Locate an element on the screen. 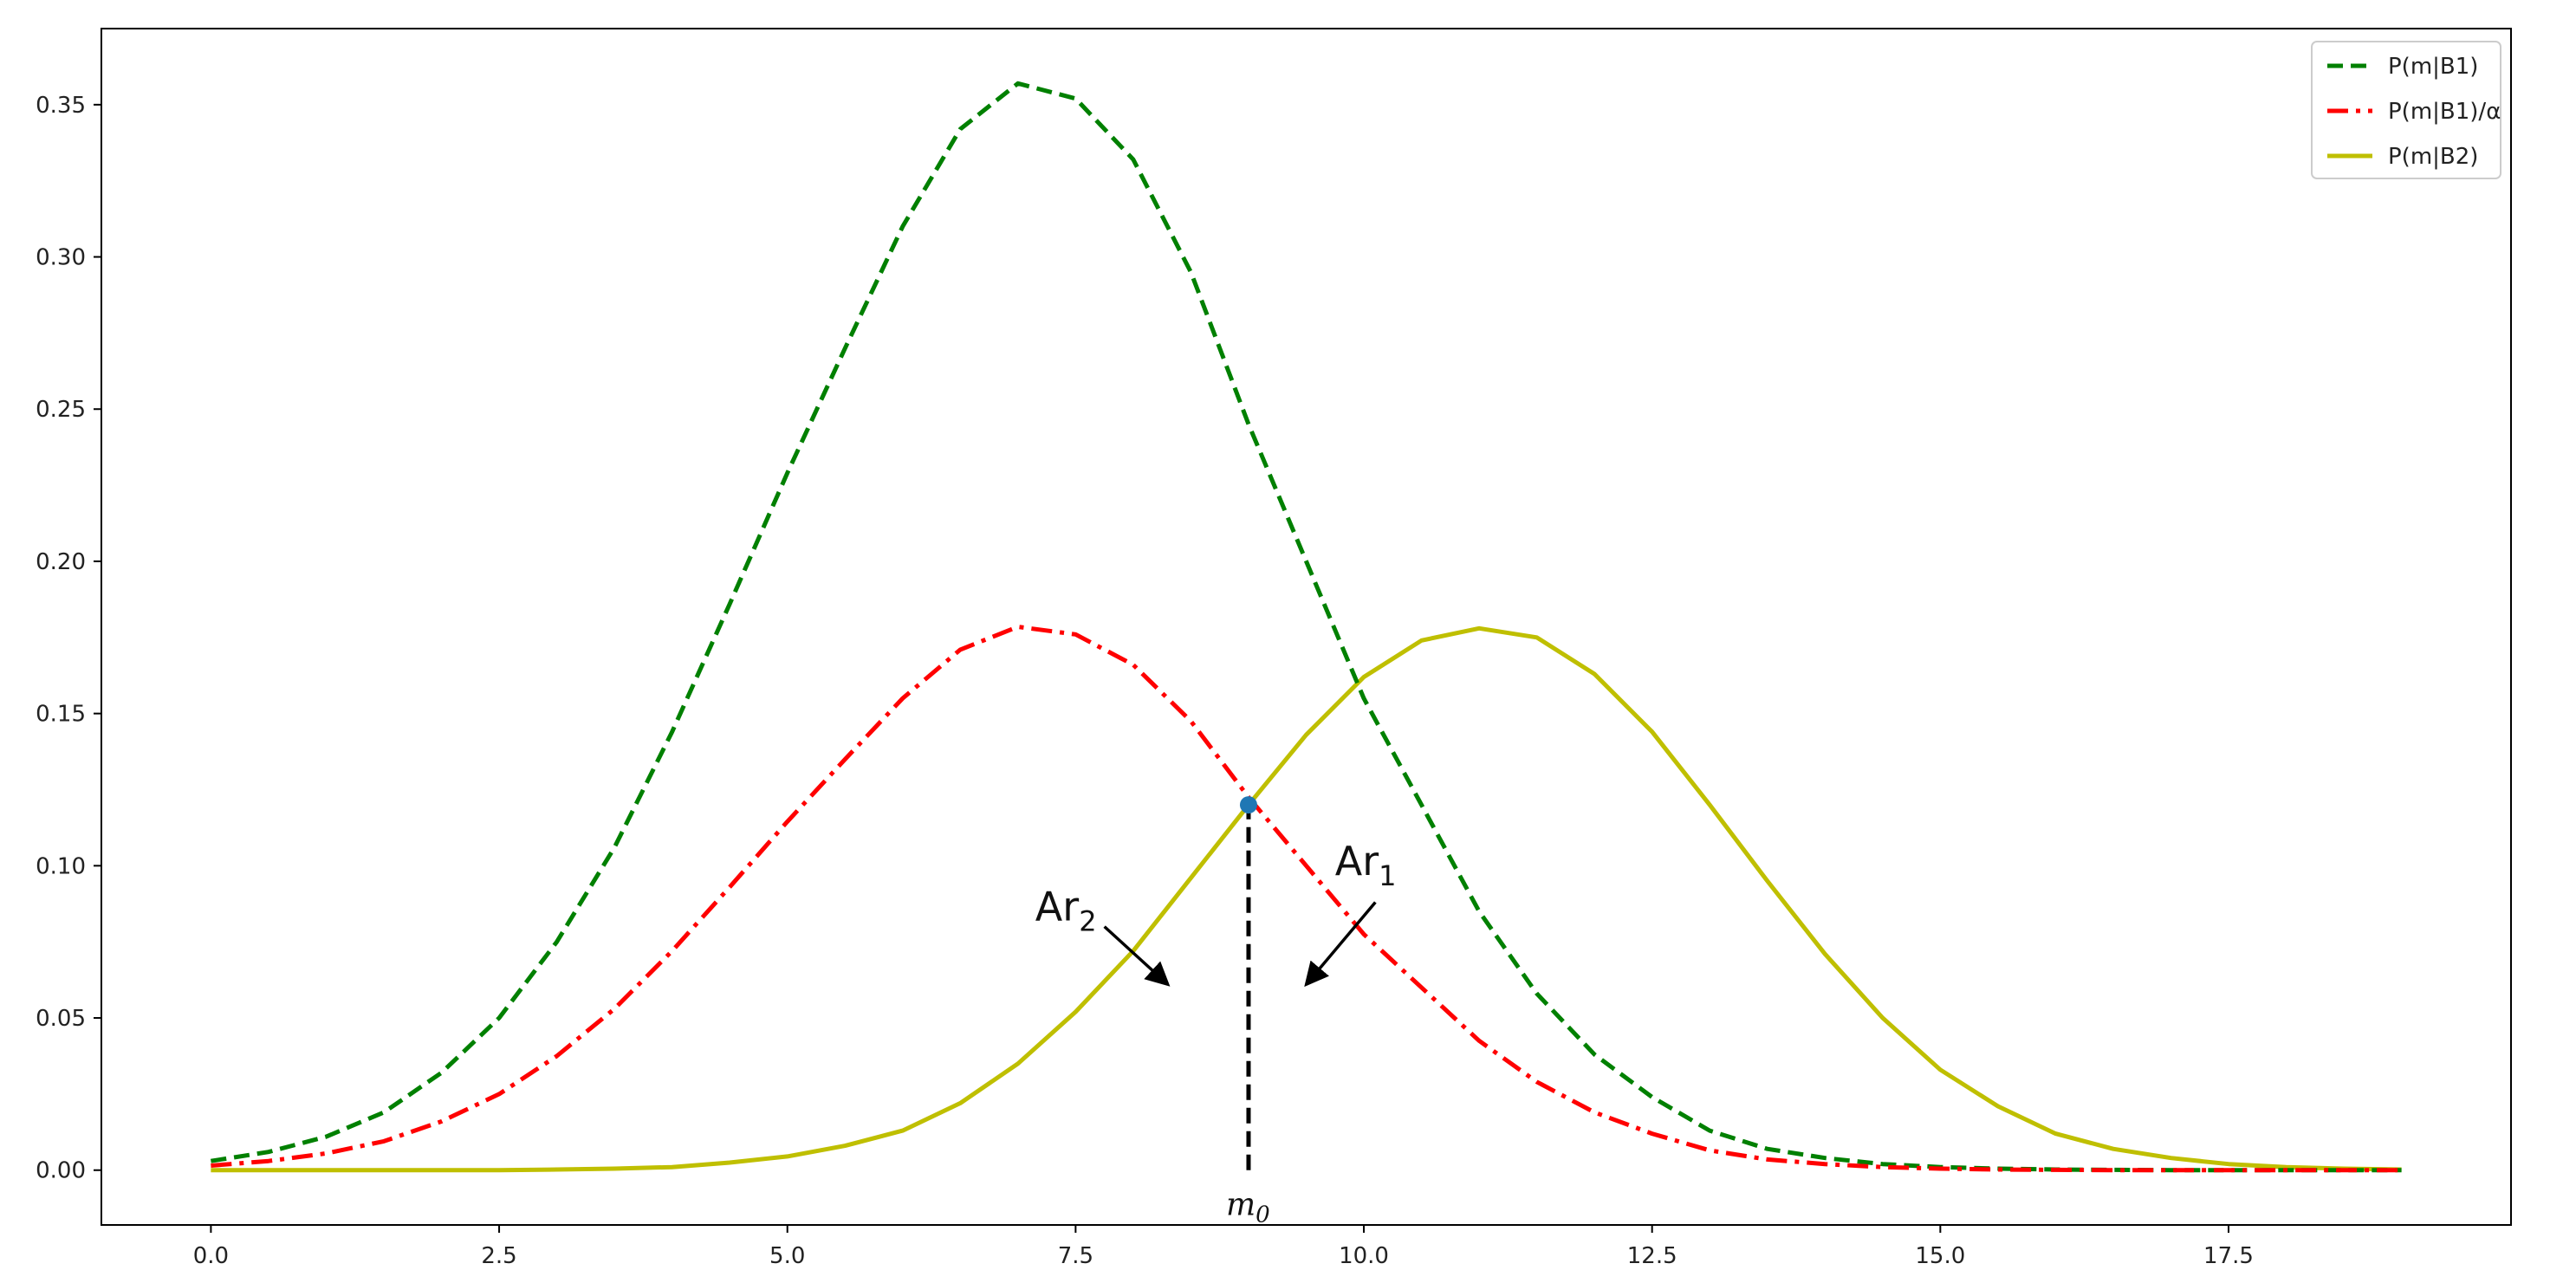  x-tick-label: 5.0 is located at coordinates (787, 1256).